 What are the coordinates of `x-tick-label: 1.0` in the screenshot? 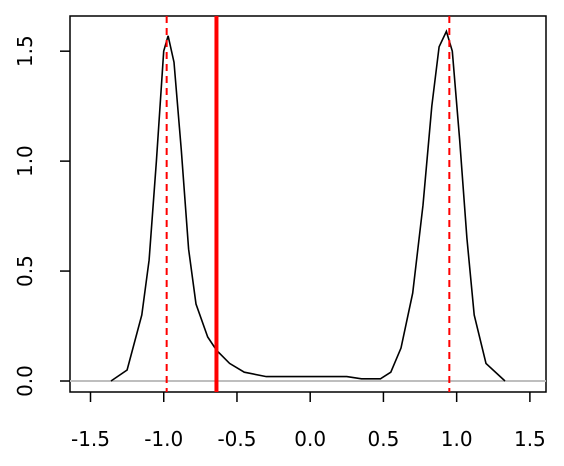 It's located at (457, 439).